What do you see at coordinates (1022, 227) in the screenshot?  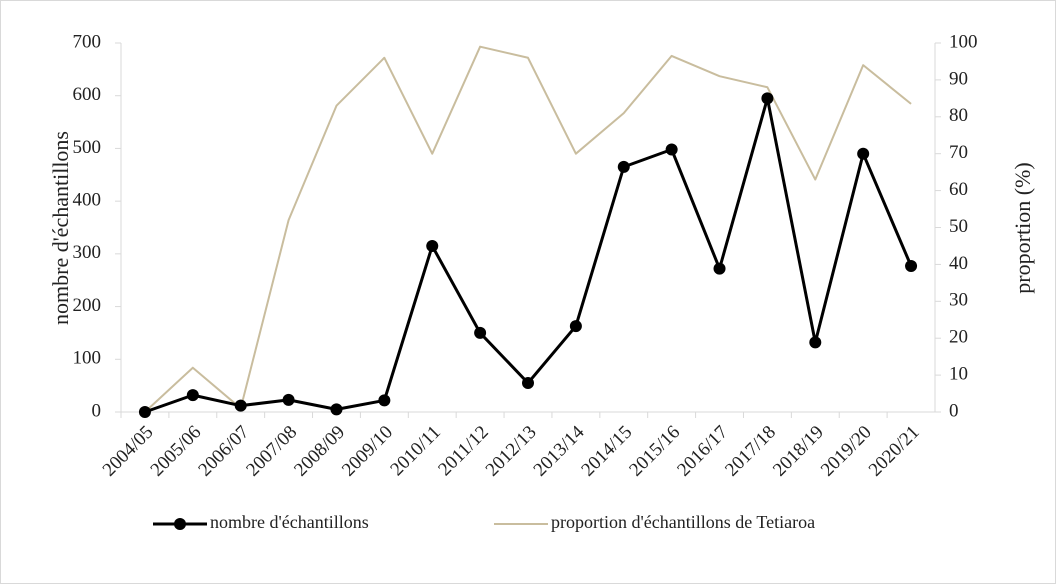 I see `y2-axis-title: proportion (%)` at bounding box center [1022, 227].